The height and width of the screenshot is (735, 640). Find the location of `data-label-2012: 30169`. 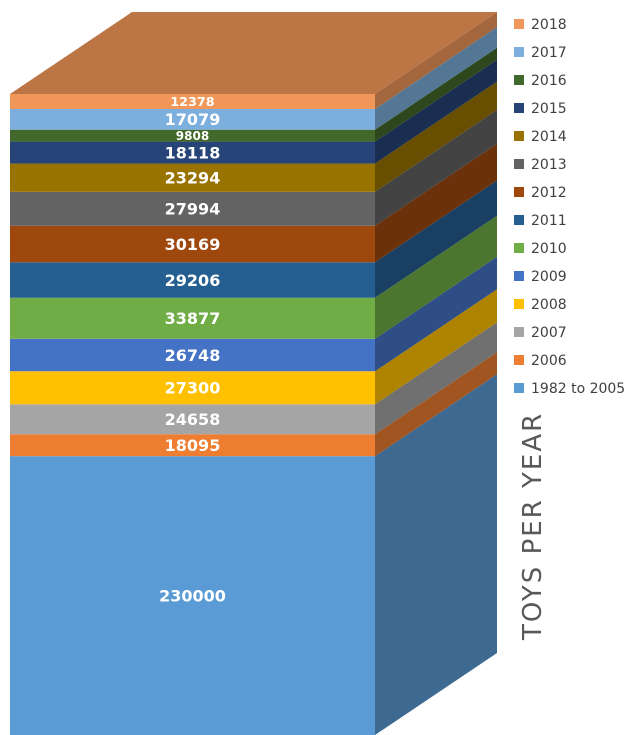

data-label-2012: 30169 is located at coordinates (193, 244).